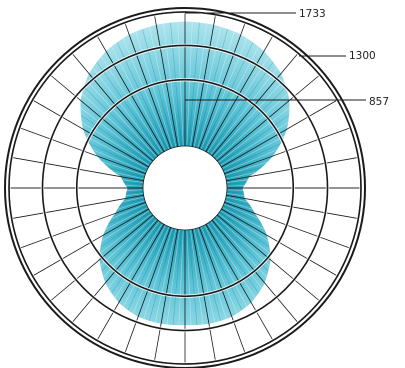 This screenshot has width=405, height=368. Describe the element at coordinates (362, 56) in the screenshot. I see `ring-label-1300: 1300` at that location.